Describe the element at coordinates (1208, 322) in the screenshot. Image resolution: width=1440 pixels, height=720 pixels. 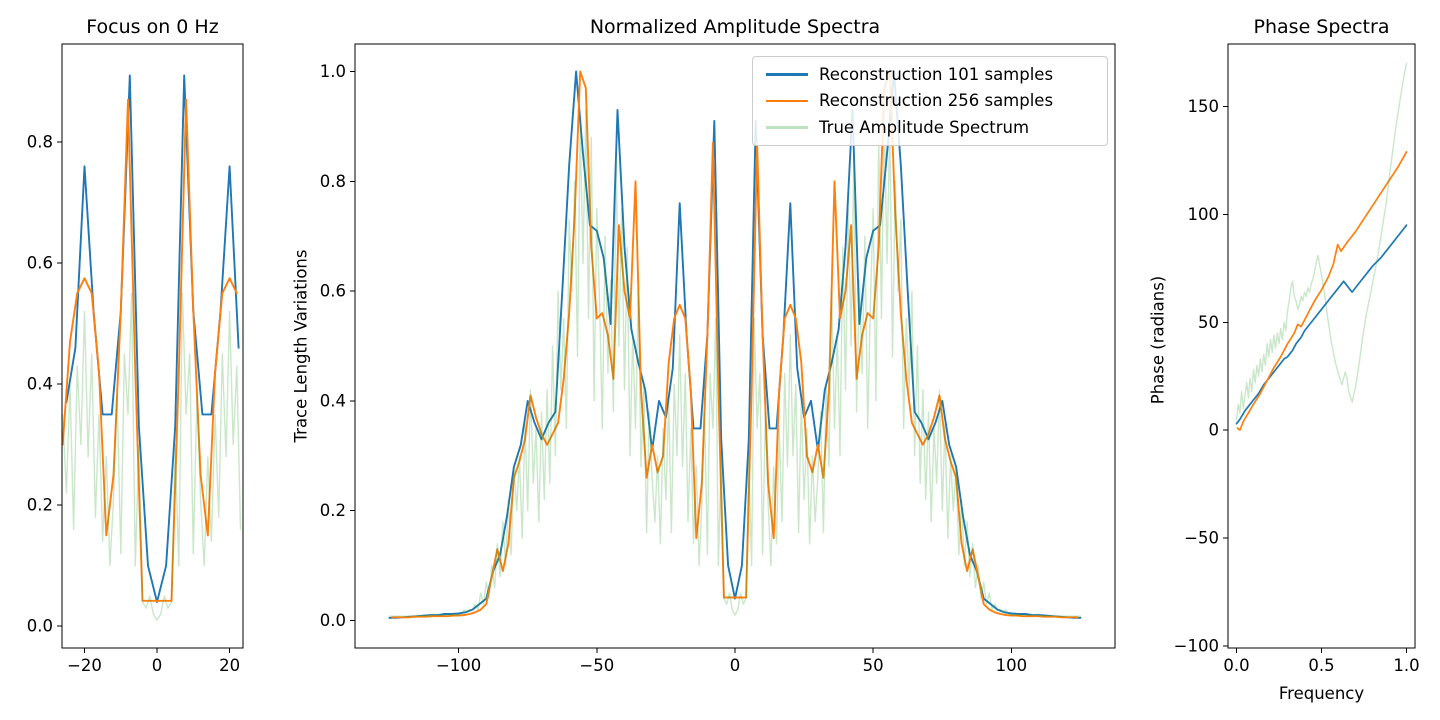
I see `y-tick-label: 50` at that location.